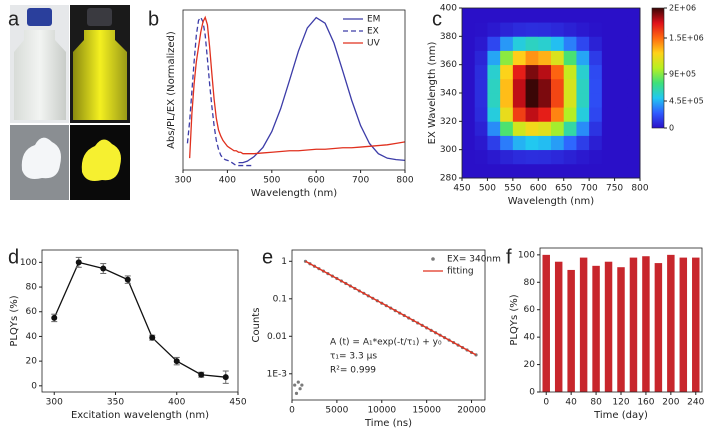 The height and width of the screenshot is (428, 706). Describe the element at coordinates (448, 37) in the screenshot. I see `y-tick-label: 380` at that location.